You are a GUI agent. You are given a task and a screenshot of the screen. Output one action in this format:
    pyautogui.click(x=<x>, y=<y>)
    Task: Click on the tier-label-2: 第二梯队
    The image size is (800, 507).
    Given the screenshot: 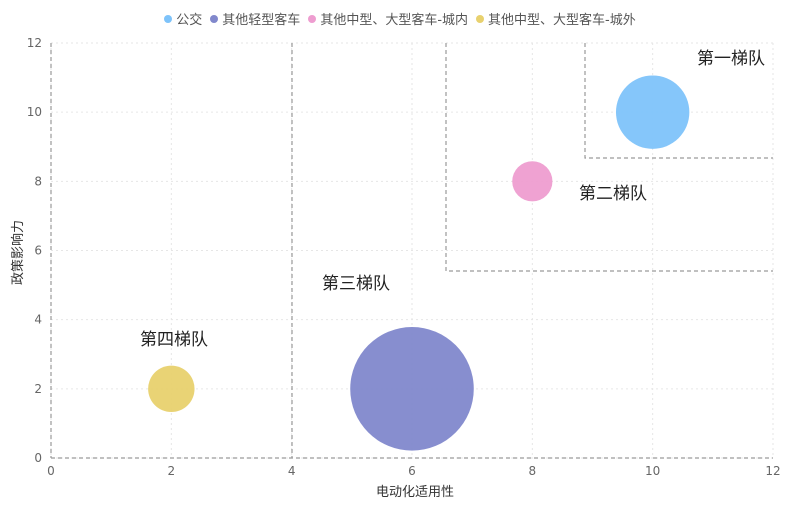 What is the action you would take?
    pyautogui.click(x=613, y=194)
    